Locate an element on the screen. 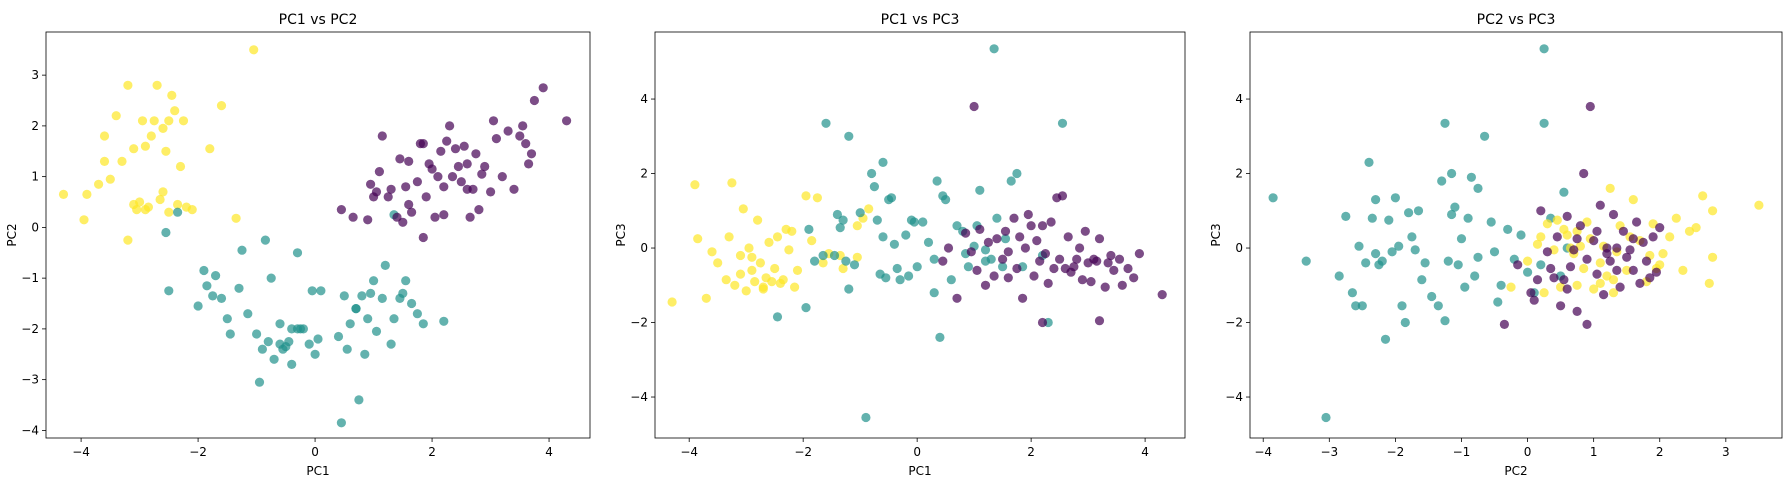 The width and height of the screenshot is (1790, 490). x-tick-label: 2 is located at coordinates (1031, 452).